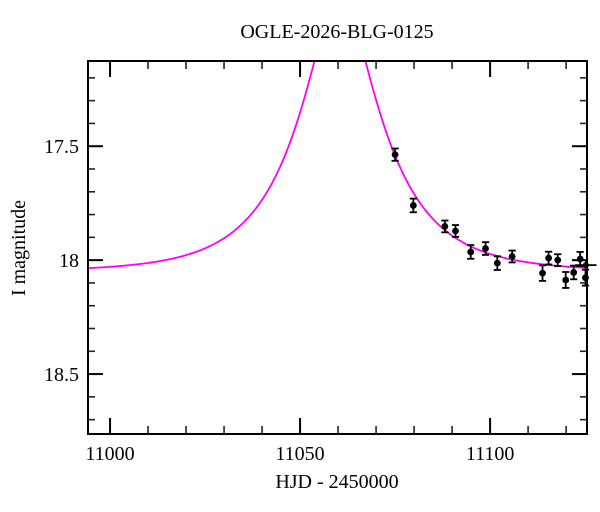 This screenshot has width=600, height=512. I want to click on y-tick-label: 17.5, so click(61, 147).